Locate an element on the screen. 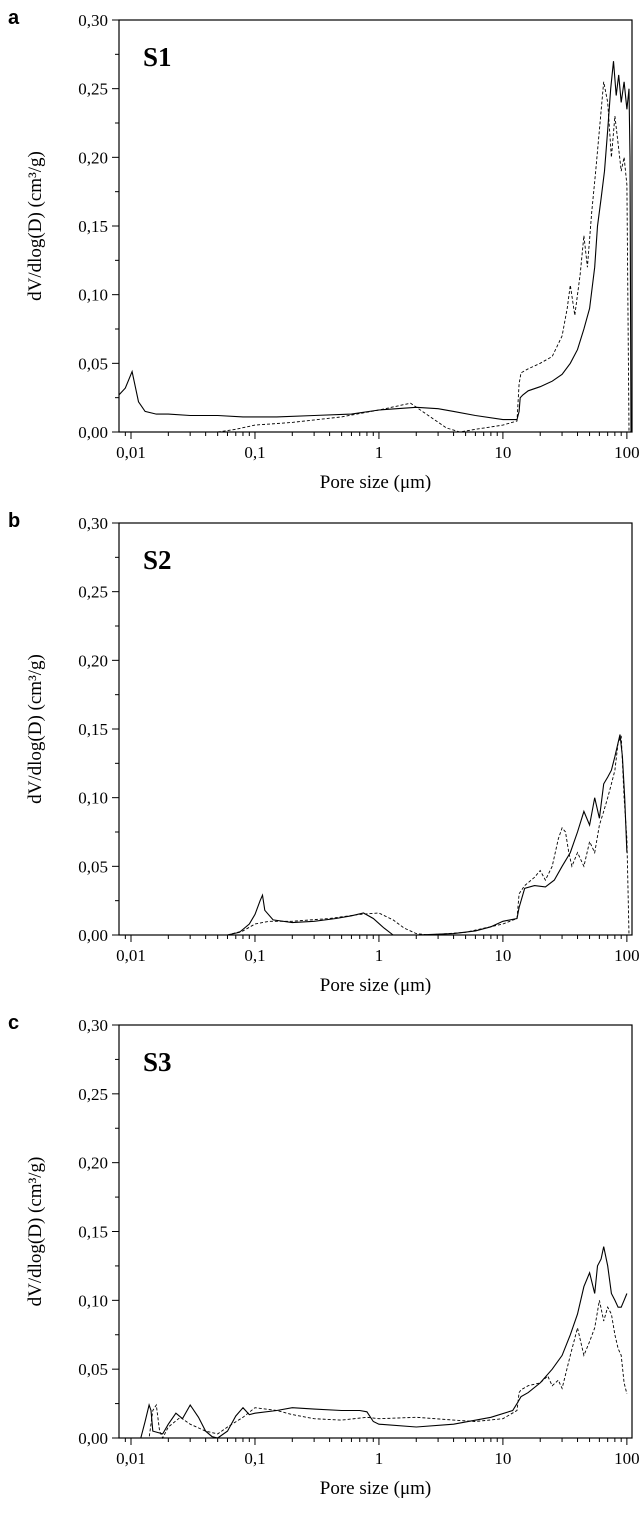  panel-title: S3 is located at coordinates (157, 1062).